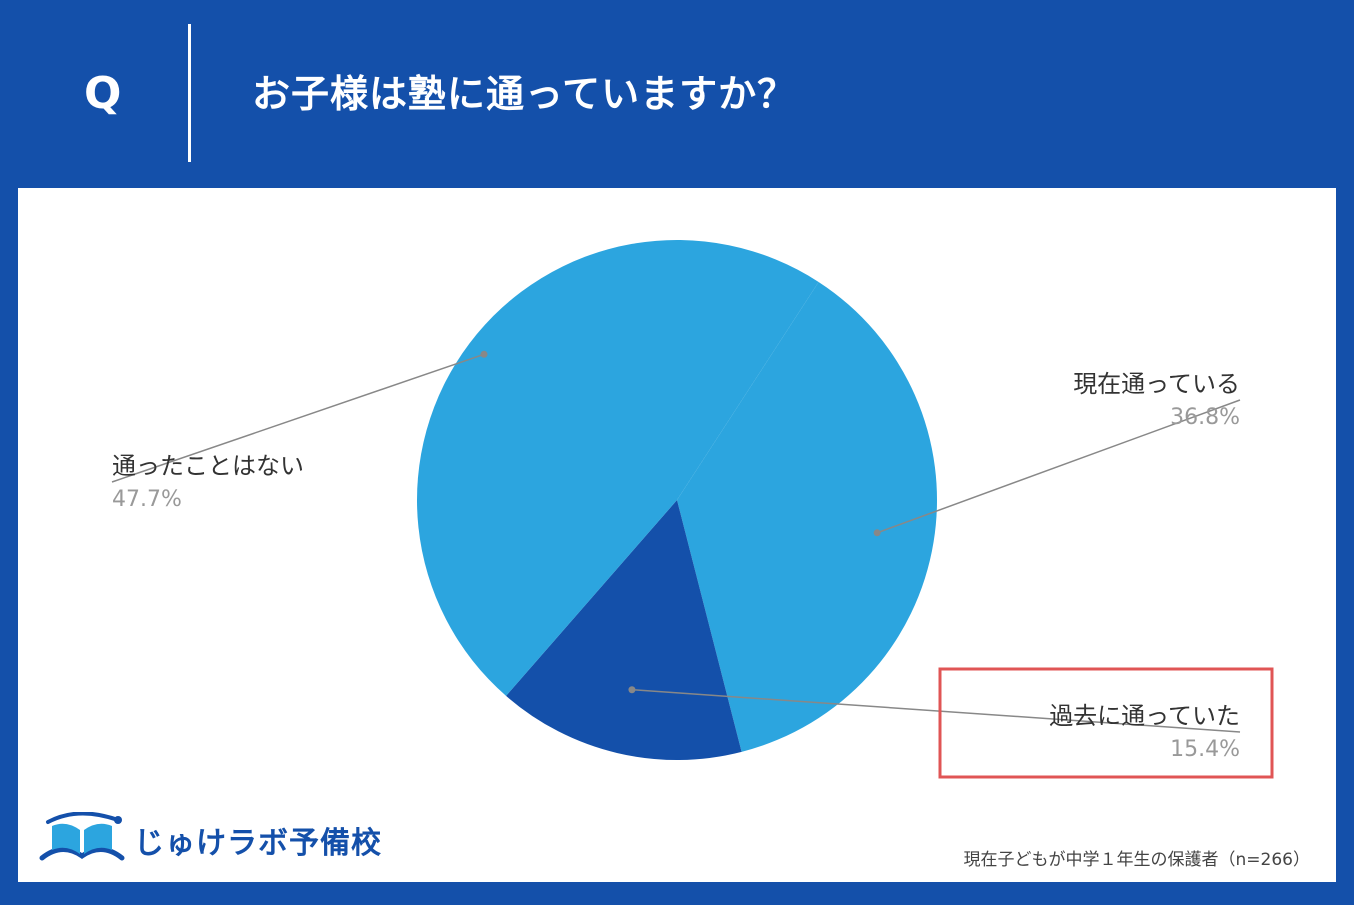 The width and height of the screenshot is (1354, 905). What do you see at coordinates (208, 466) in the screenshot?
I see `slice-label: 通ったことはない` at bounding box center [208, 466].